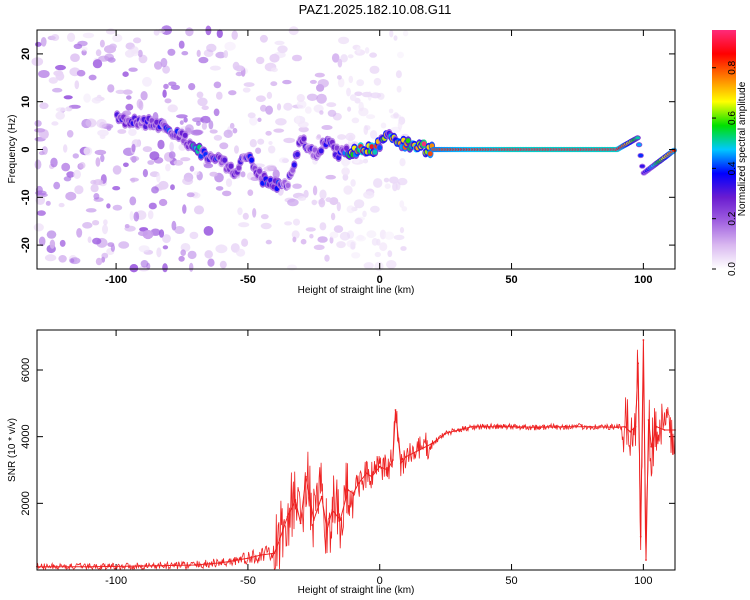 This screenshot has height=600, width=750. Describe the element at coordinates (26, 197) in the screenshot. I see `spectrogram-y-tick-label: -10` at that location.